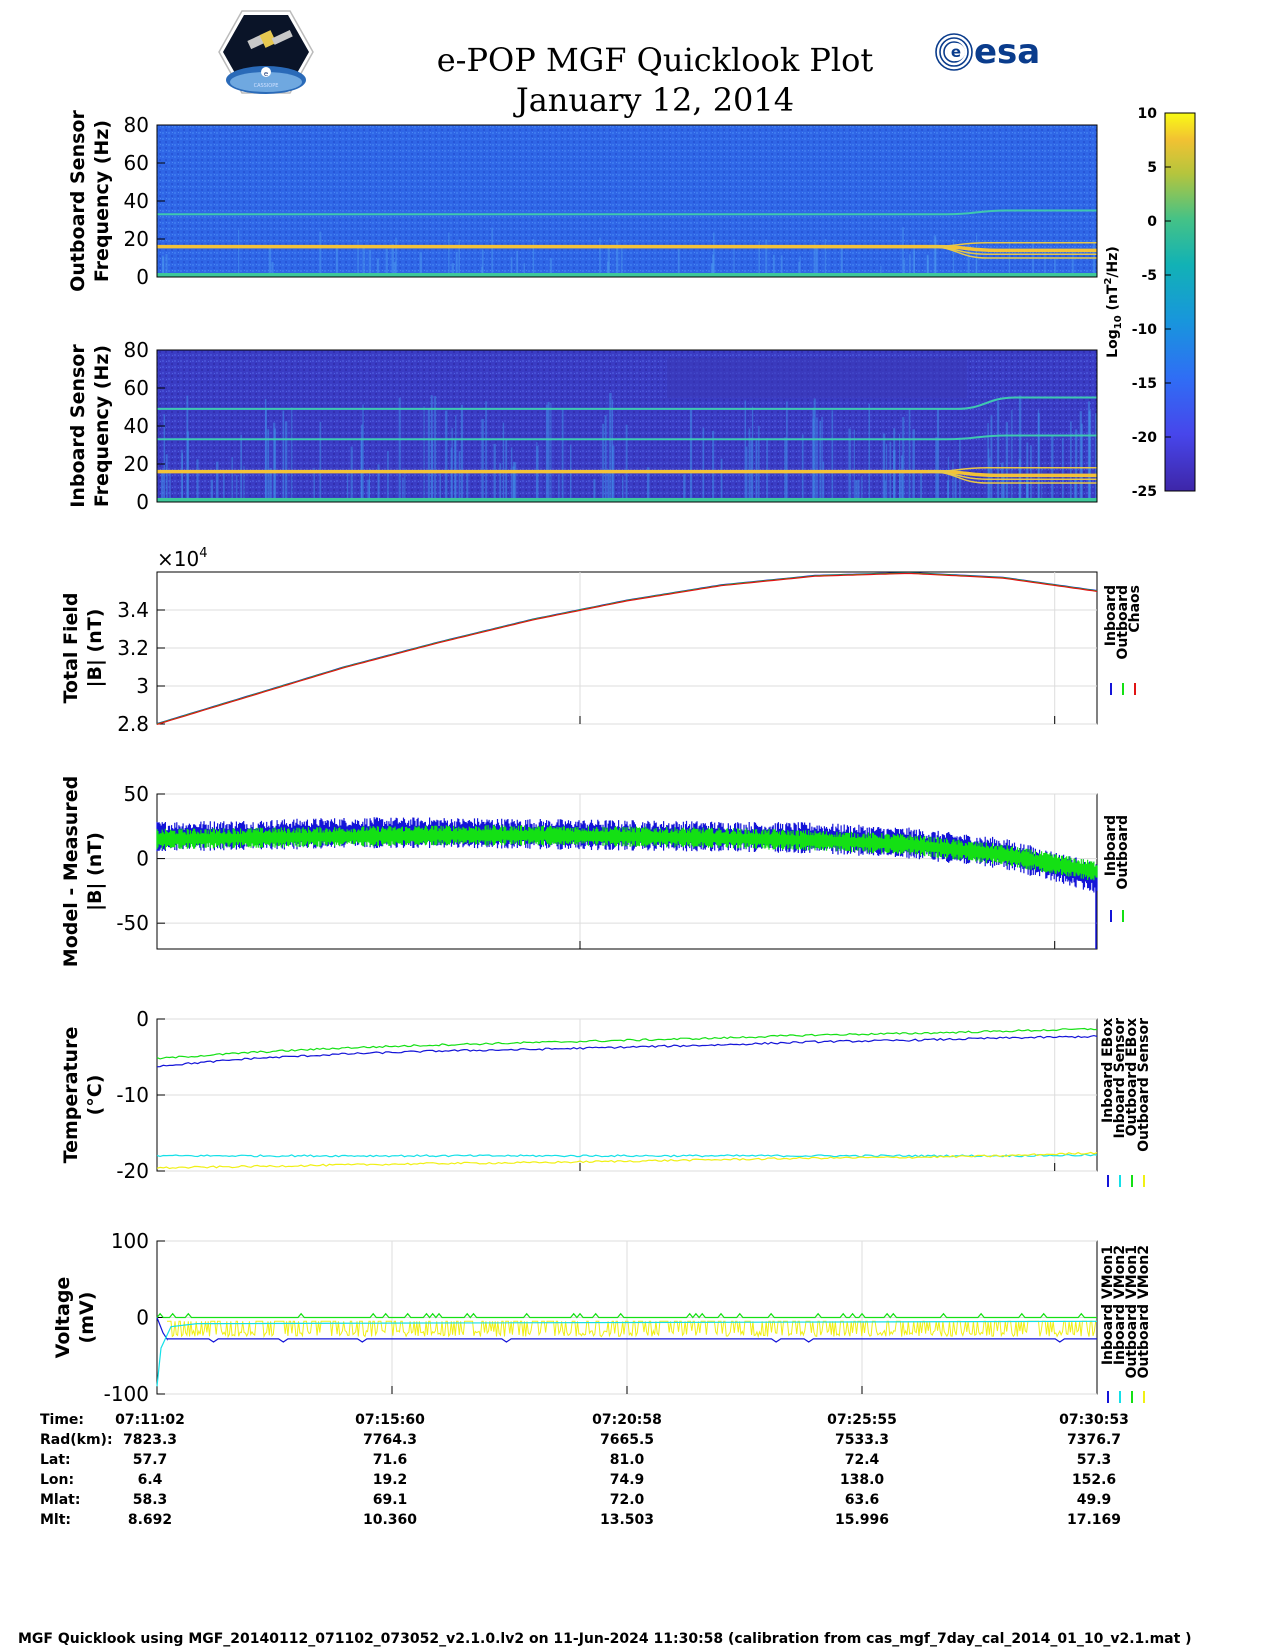 Image resolution: width=1275 pixels, height=1650 pixels. What do you see at coordinates (1094, 1520) in the screenshot?
I see `orbit-table-cell: 17.169` at bounding box center [1094, 1520].